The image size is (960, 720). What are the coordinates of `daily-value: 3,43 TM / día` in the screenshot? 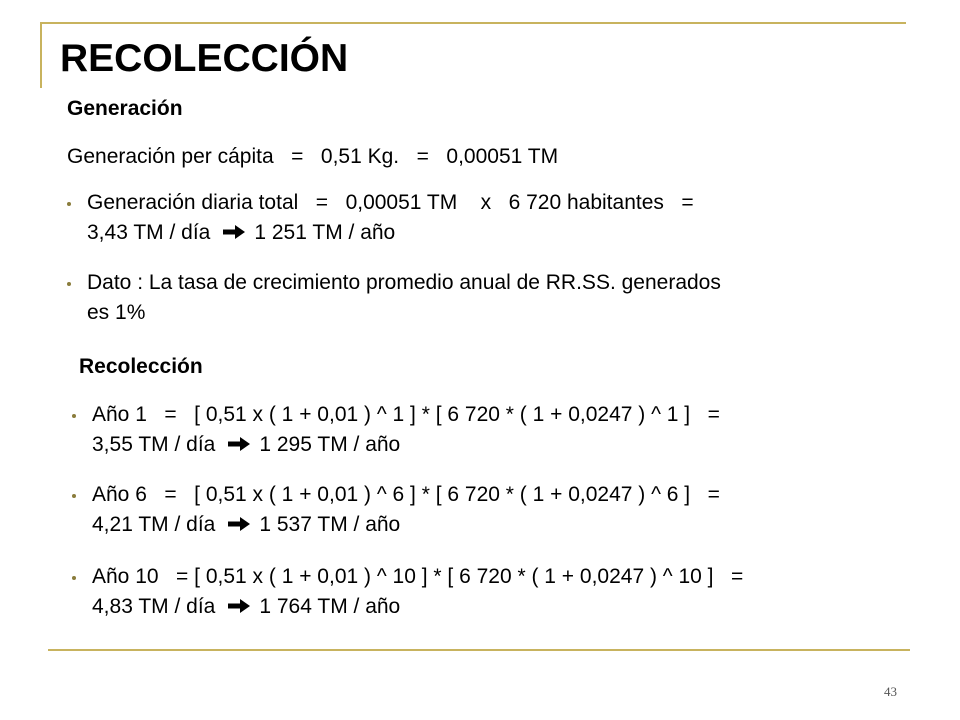 It's located at (149, 232).